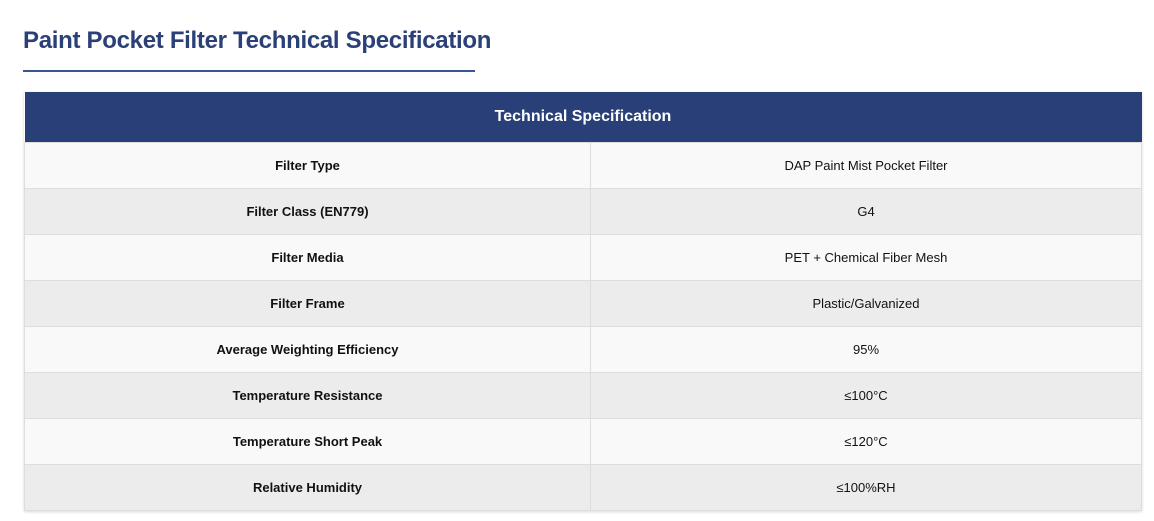 The image size is (1154, 521). What do you see at coordinates (307, 257) in the screenshot?
I see `spec-label: Filter Media` at bounding box center [307, 257].